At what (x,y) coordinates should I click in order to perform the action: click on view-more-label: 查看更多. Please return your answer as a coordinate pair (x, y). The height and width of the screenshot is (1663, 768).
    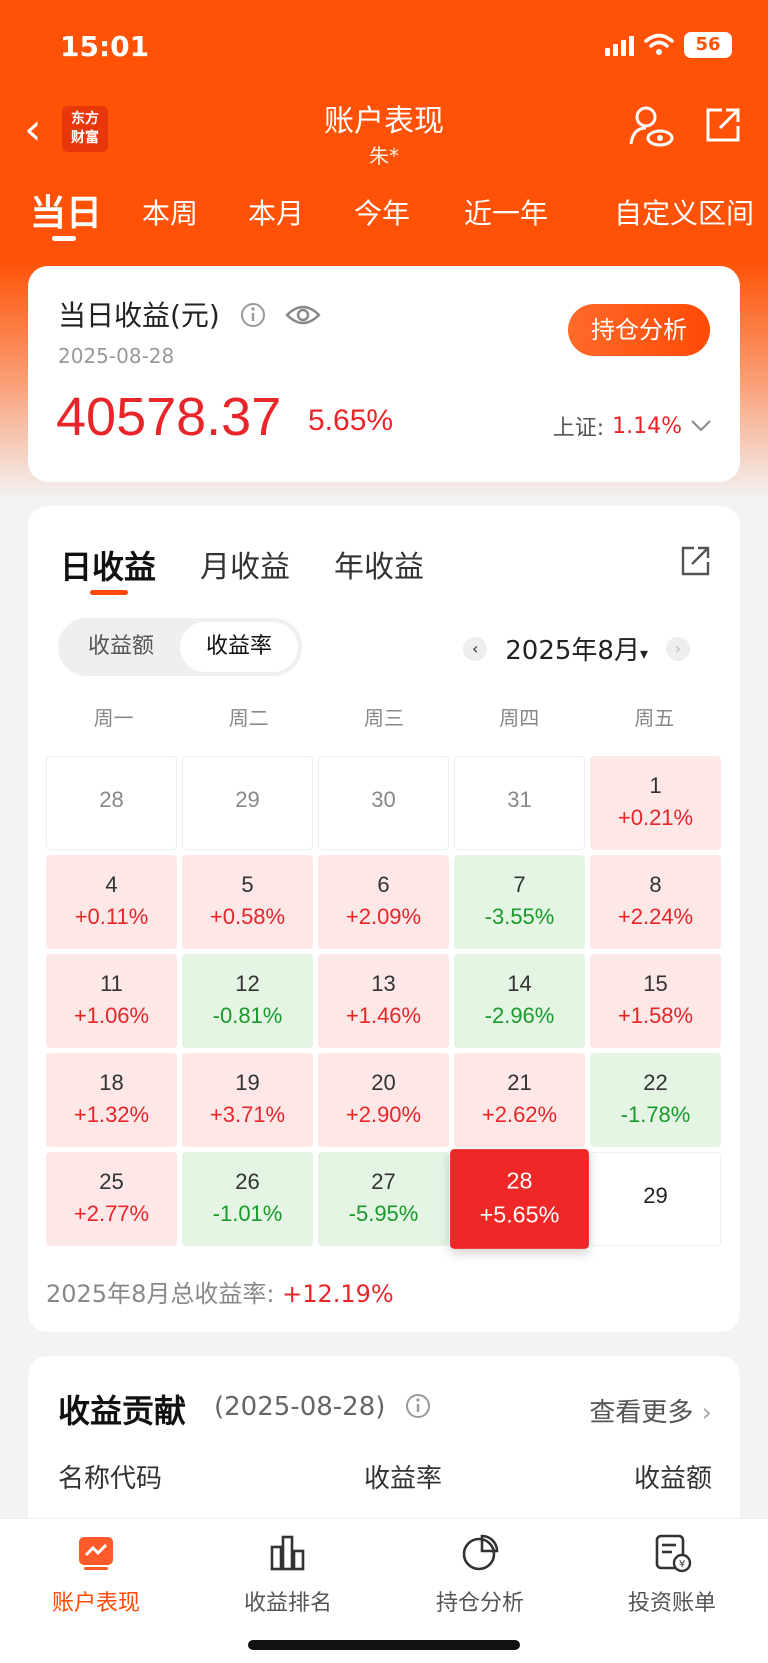
    Looking at the image, I should click on (641, 1413).